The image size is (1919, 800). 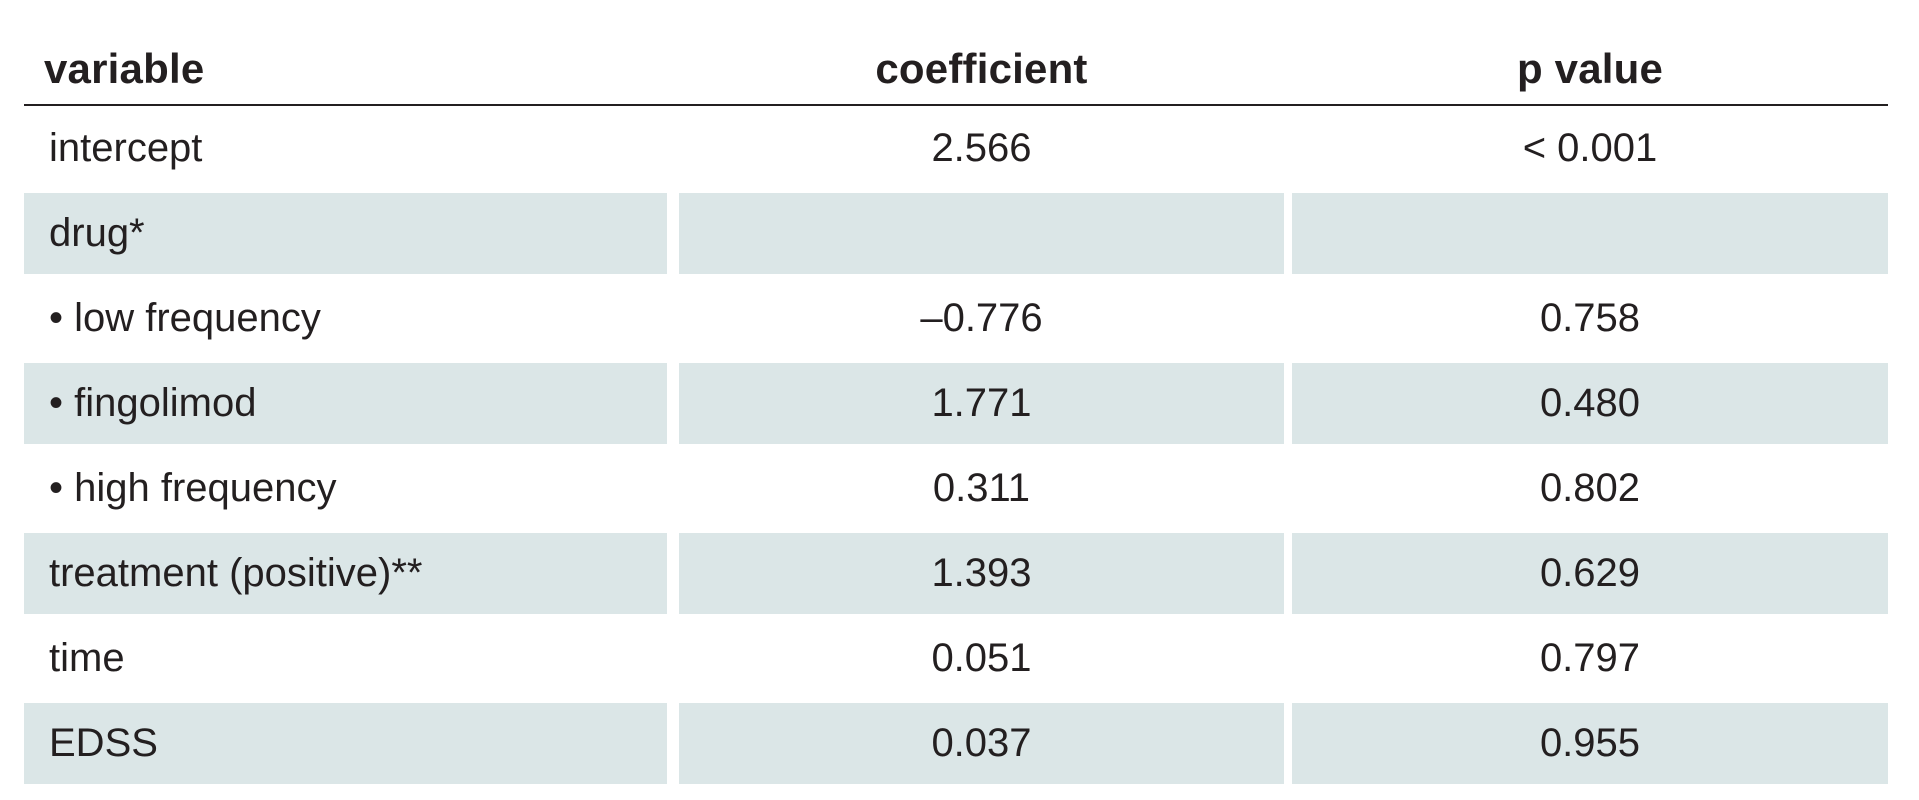 What do you see at coordinates (87, 658) in the screenshot?
I see `cell-variable: time` at bounding box center [87, 658].